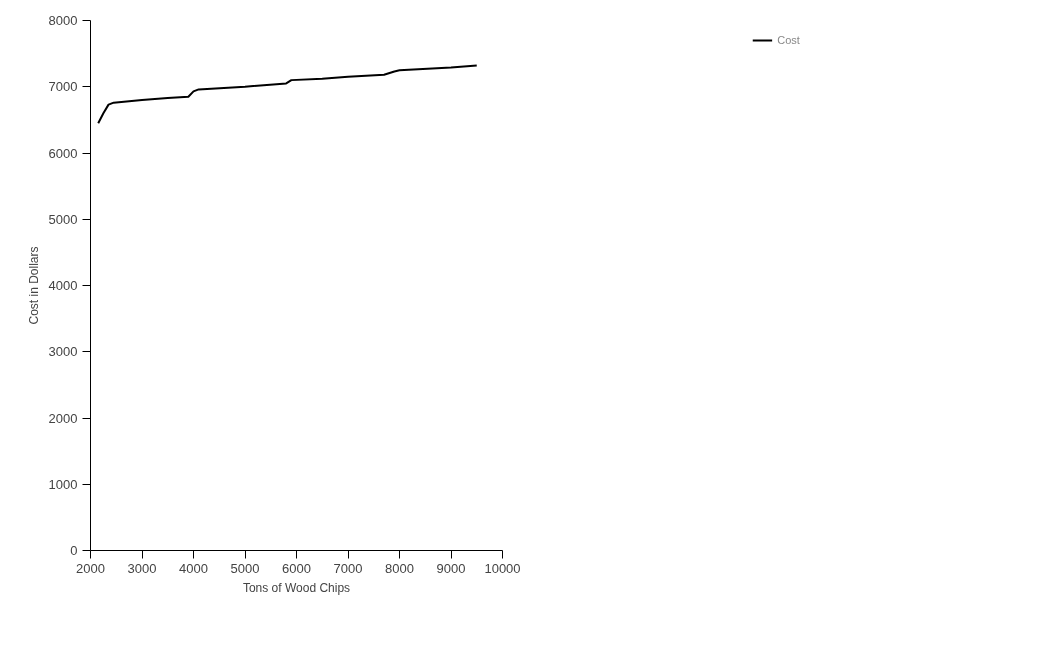  What do you see at coordinates (296, 568) in the screenshot?
I see `x-tick-label: 6000` at bounding box center [296, 568].